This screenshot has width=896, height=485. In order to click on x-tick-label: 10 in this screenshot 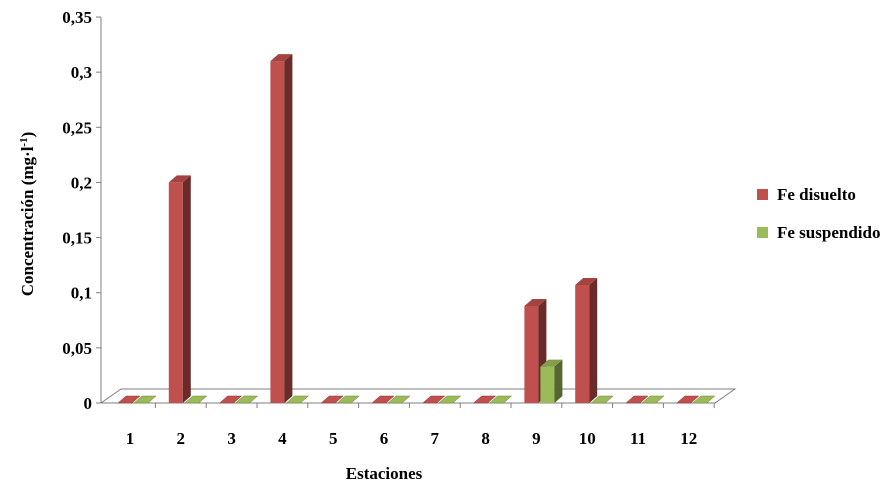, I will do `click(587, 438)`.